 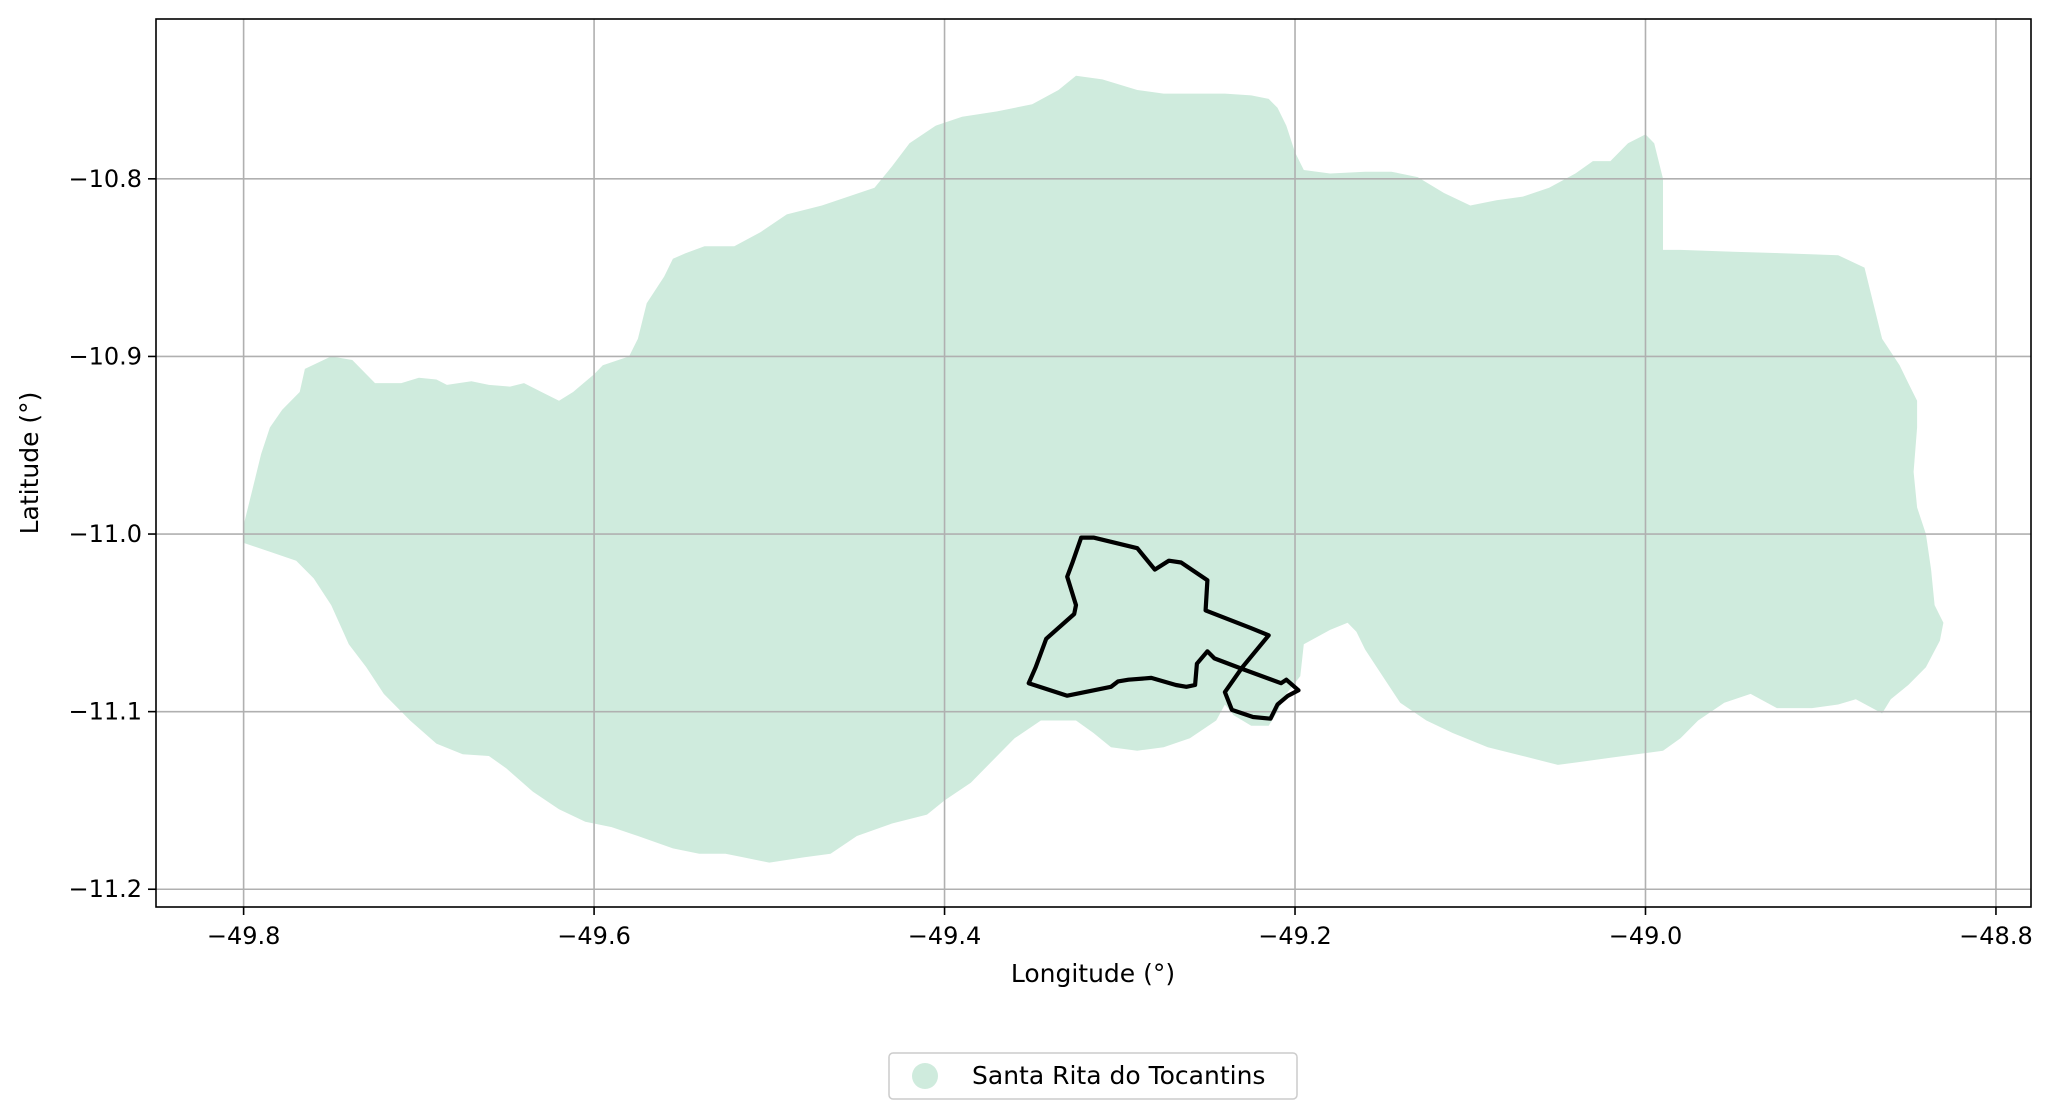 What do you see at coordinates (945, 936) in the screenshot?
I see `x-tick-label: −49.4` at bounding box center [945, 936].